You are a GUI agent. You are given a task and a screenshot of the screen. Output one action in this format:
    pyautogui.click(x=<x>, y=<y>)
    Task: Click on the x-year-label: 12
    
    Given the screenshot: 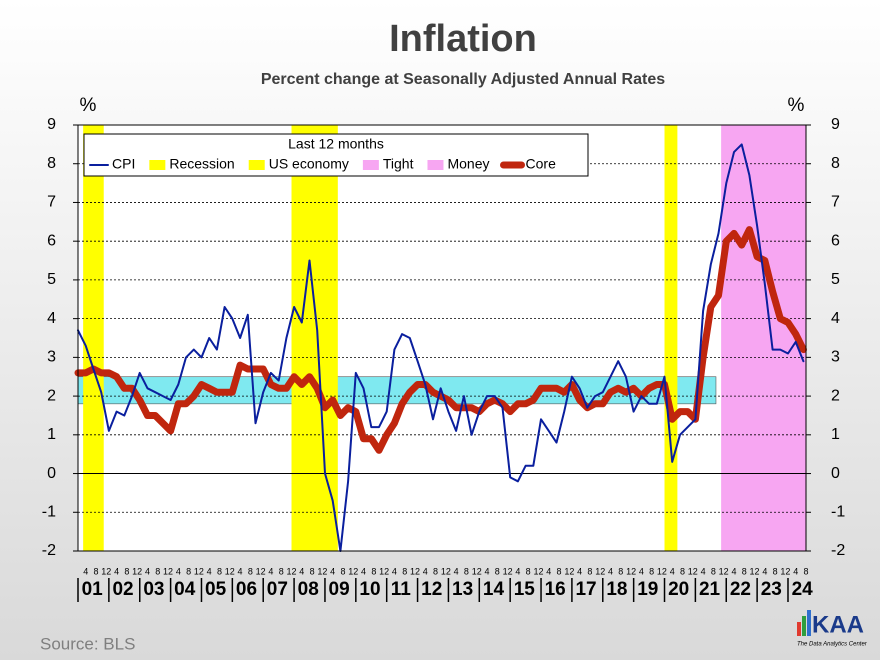 What is the action you would take?
    pyautogui.click(x=431, y=589)
    